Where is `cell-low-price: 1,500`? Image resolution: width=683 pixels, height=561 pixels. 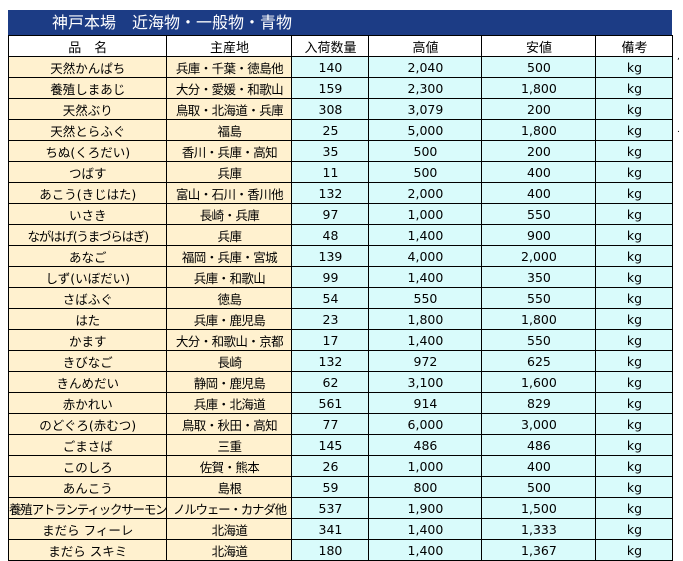 cell-low-price: 1,500 is located at coordinates (539, 508).